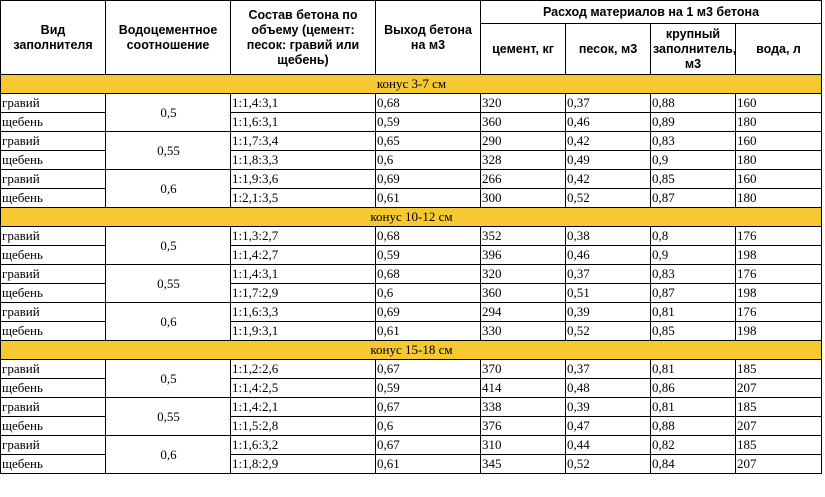  What do you see at coordinates (608, 426) in the screenshot?
I see `sand-cell: 0,47` at bounding box center [608, 426].